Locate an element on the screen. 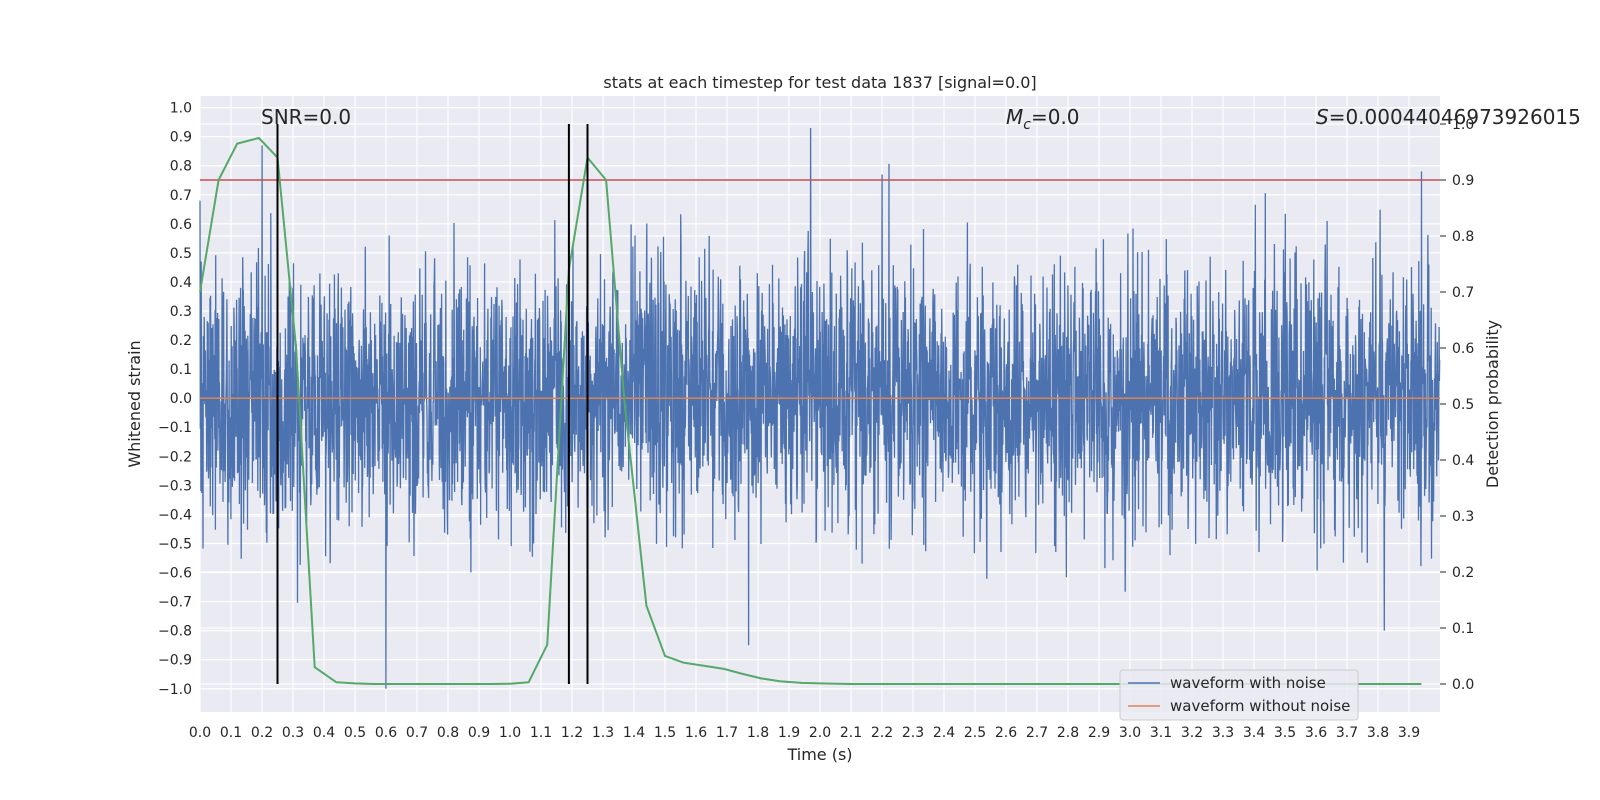 This screenshot has height=800, width=1600. x-tick-label: 0.7 is located at coordinates (417, 733).